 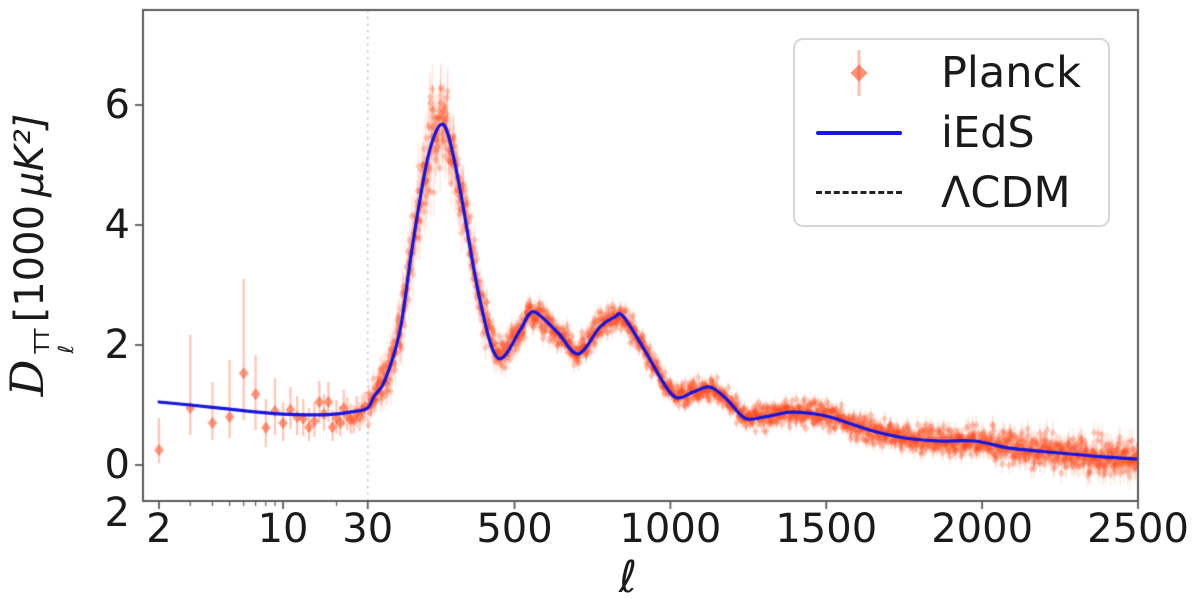 I want to click on legend-item-planck: Planck, so click(x=951, y=72).